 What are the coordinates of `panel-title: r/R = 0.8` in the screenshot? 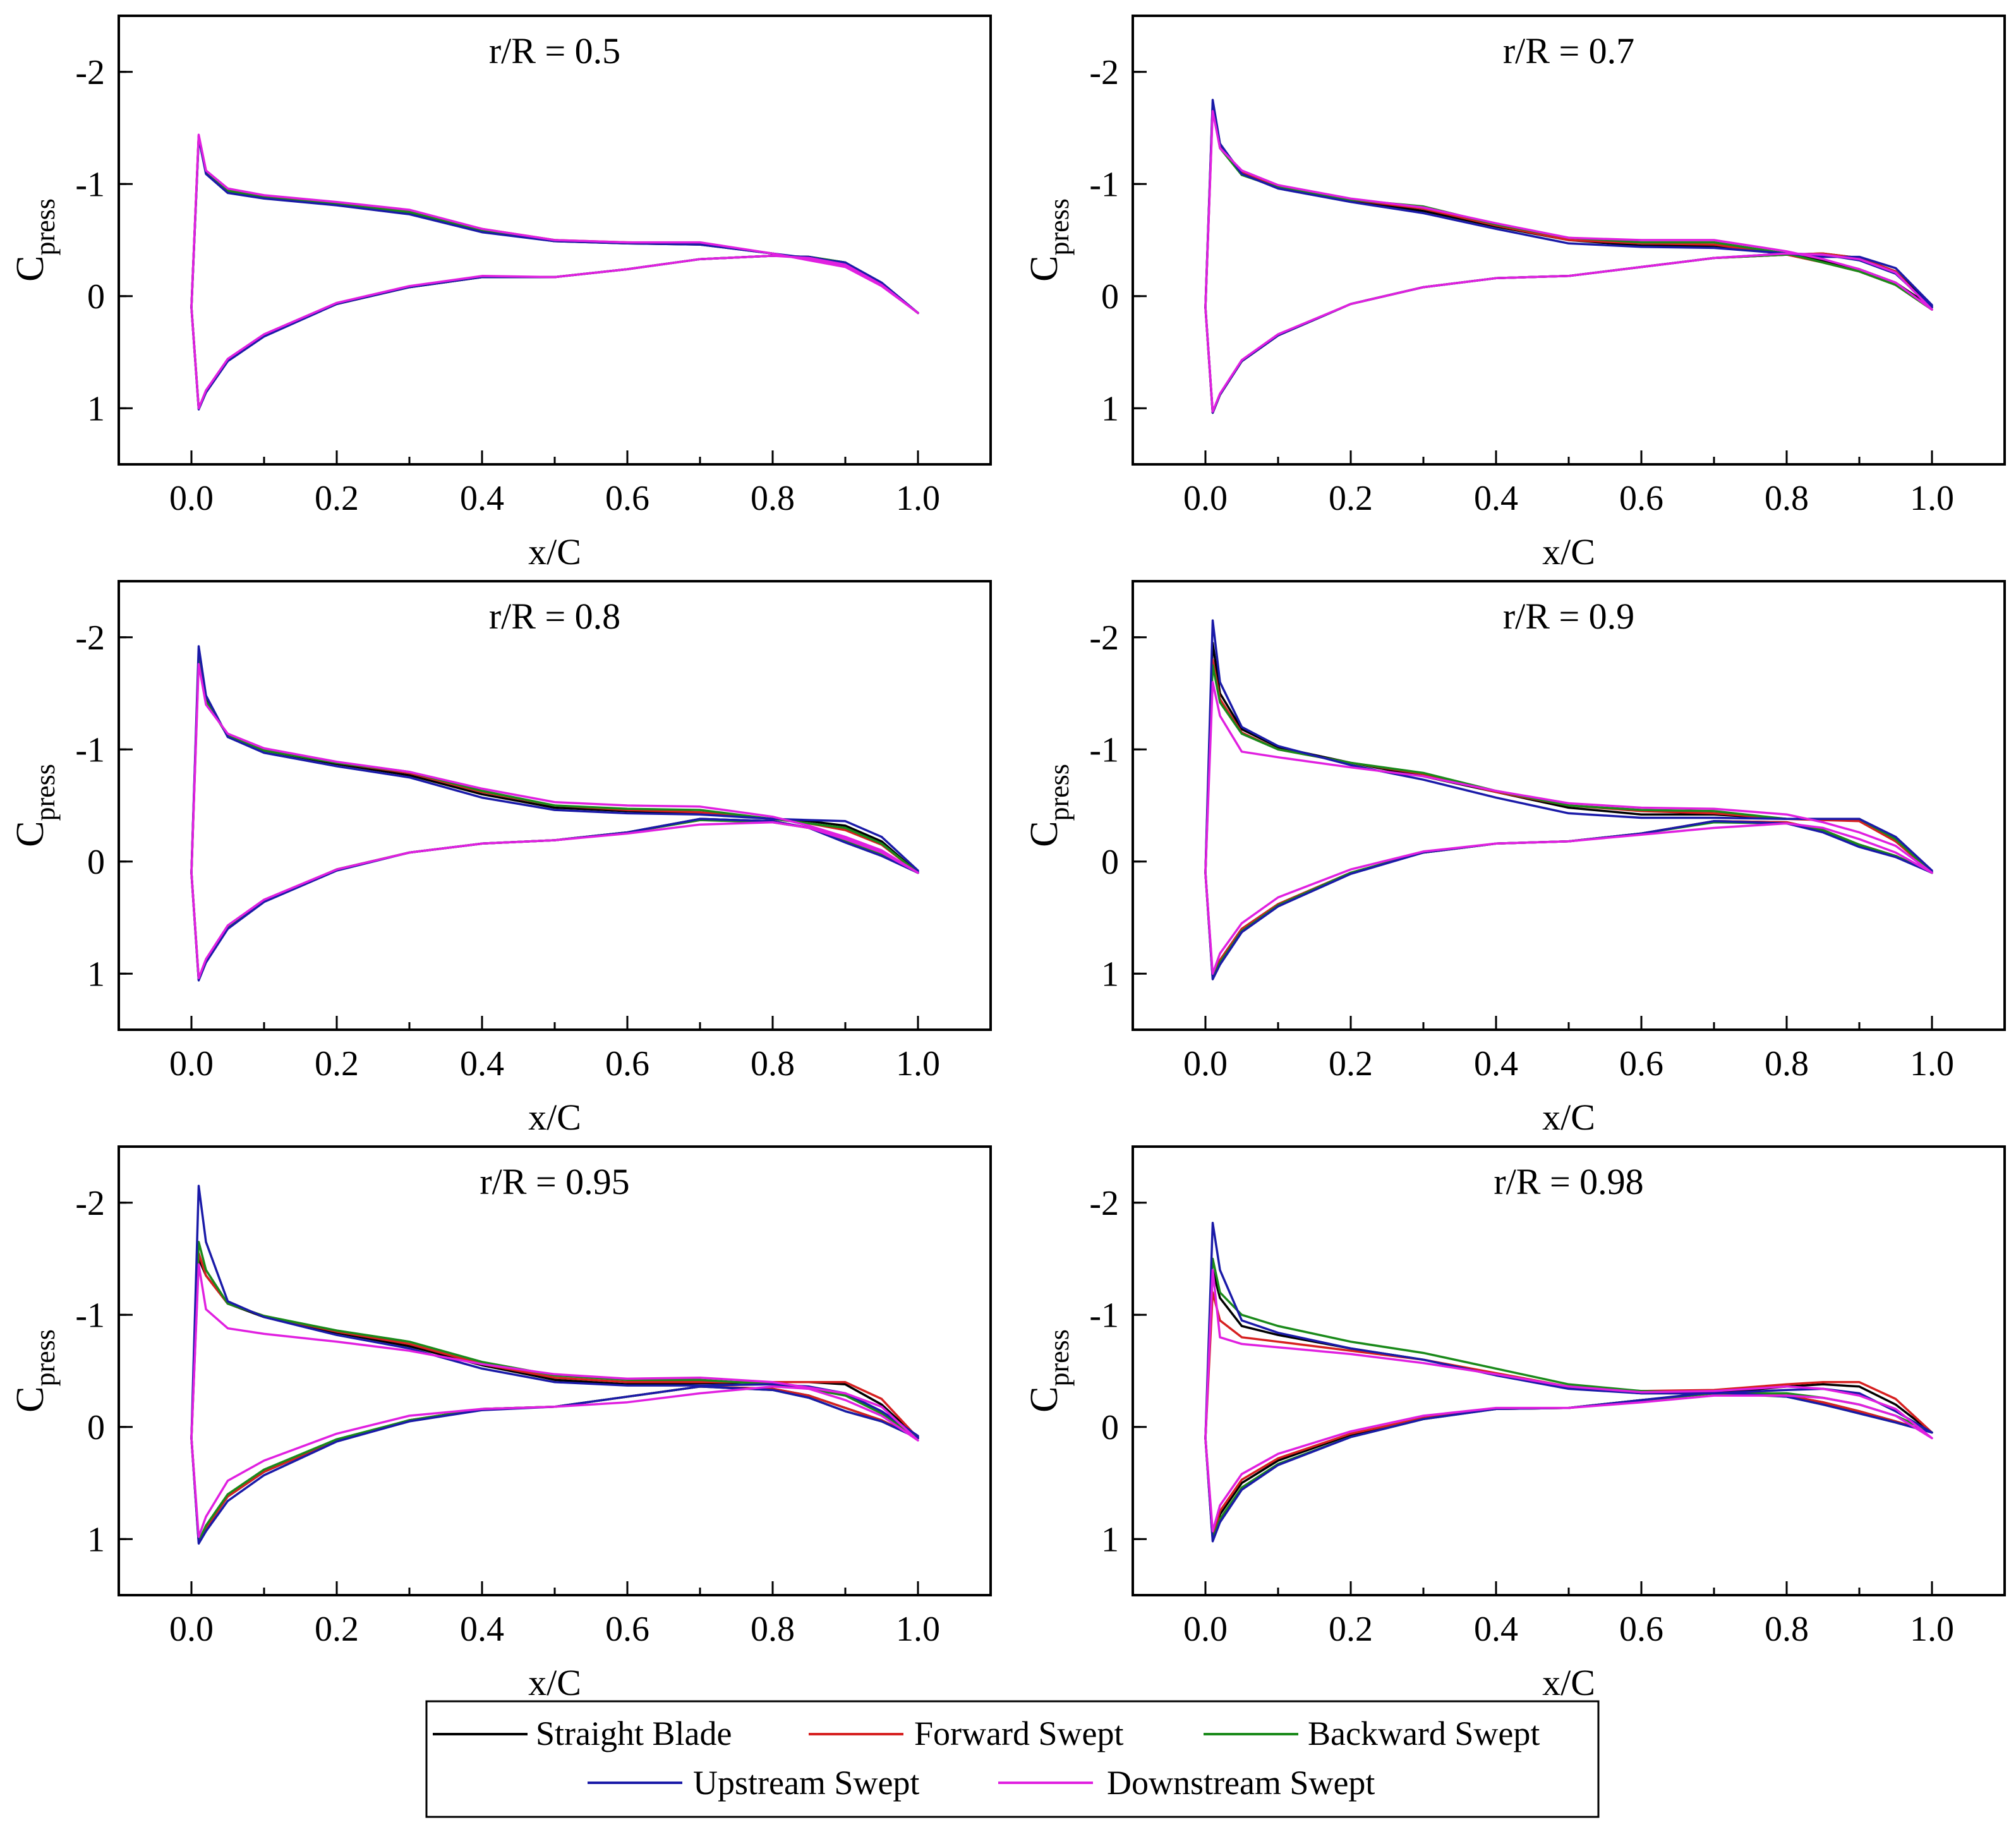 It's located at (554, 616).